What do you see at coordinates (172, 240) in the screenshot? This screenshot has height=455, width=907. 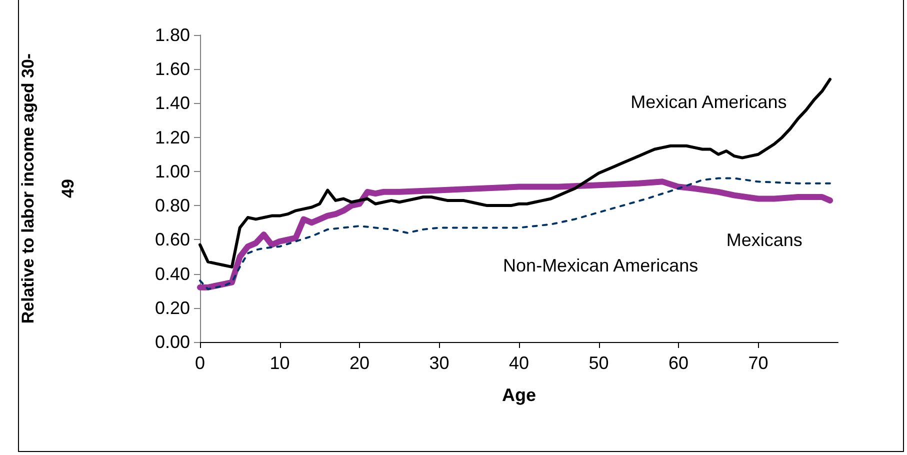 I see `y-tick-label: 0.60` at bounding box center [172, 240].